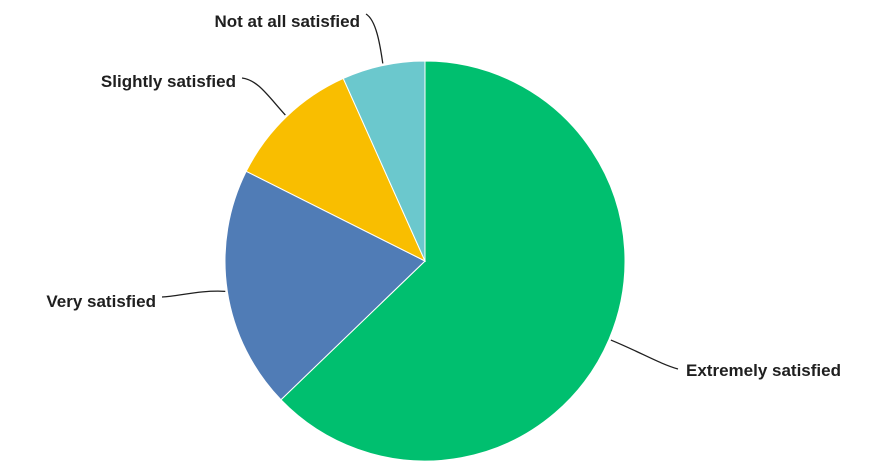 This screenshot has height=463, width=895. Describe the element at coordinates (763, 370) in the screenshot. I see `slice-label: Extremely satisfied` at that location.